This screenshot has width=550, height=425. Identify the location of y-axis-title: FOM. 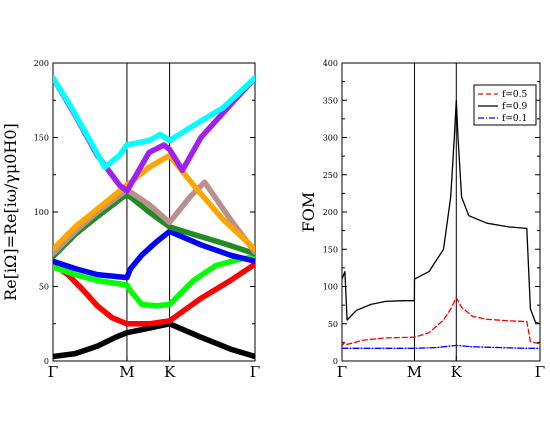
(308, 212).